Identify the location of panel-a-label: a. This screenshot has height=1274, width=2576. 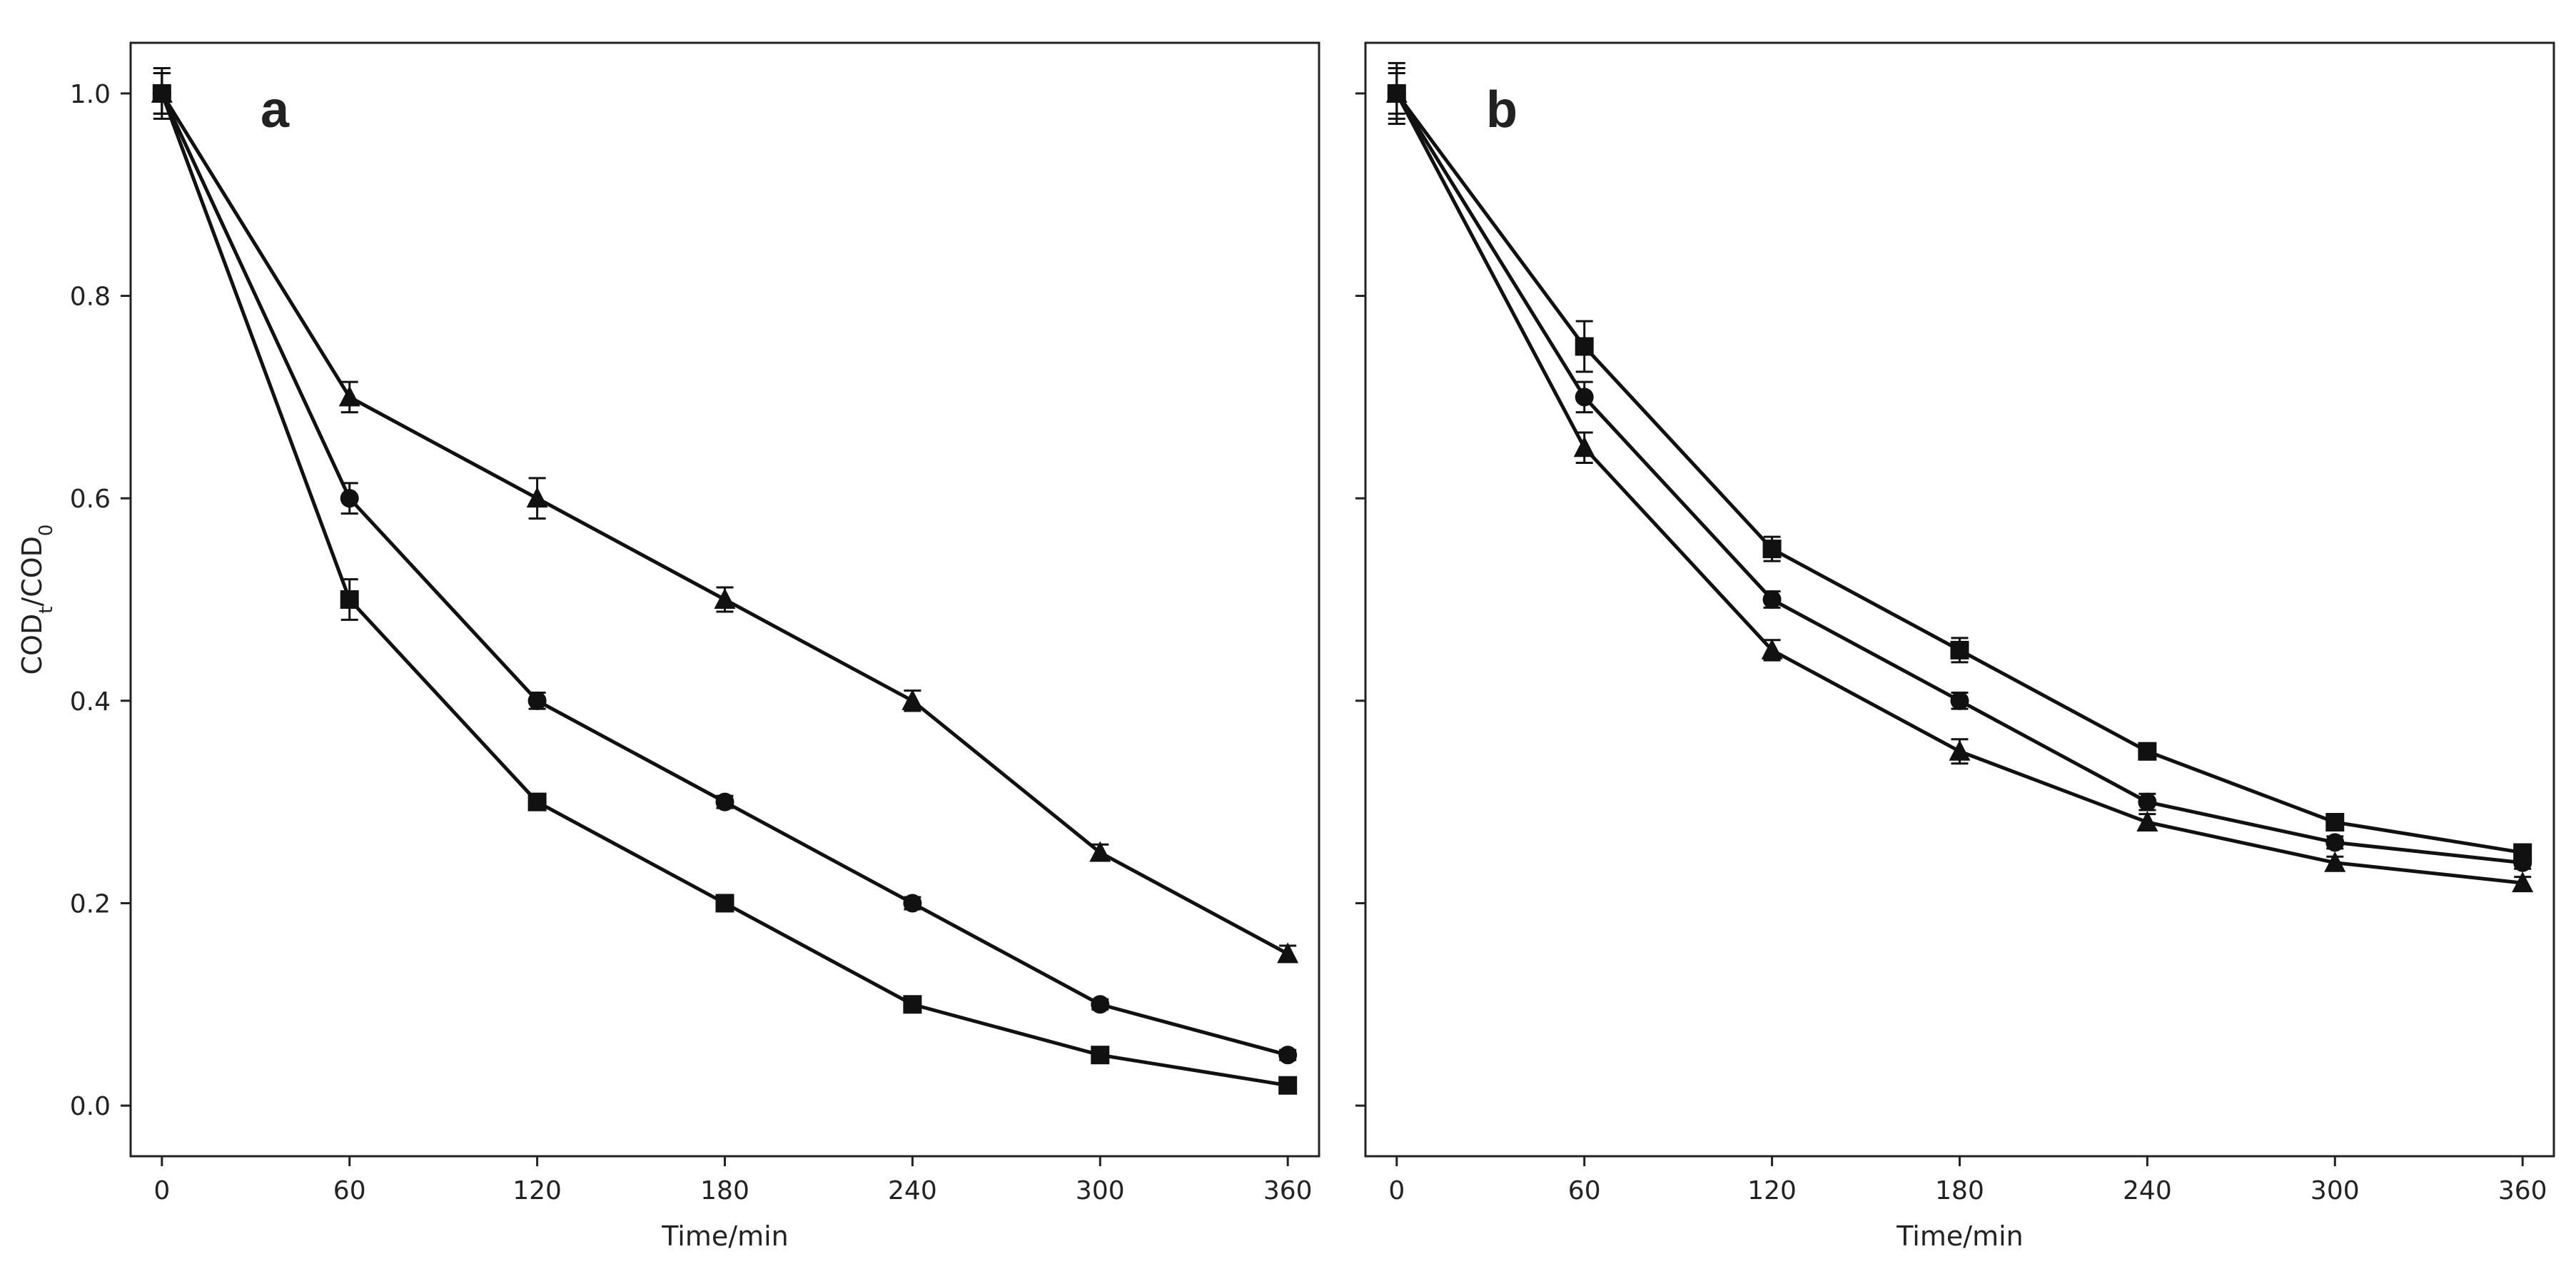
(275, 109).